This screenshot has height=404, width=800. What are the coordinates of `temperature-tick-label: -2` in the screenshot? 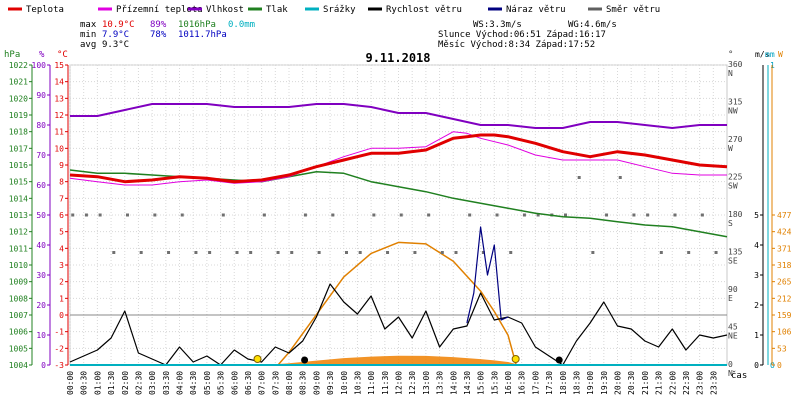 It's located at (59, 348).